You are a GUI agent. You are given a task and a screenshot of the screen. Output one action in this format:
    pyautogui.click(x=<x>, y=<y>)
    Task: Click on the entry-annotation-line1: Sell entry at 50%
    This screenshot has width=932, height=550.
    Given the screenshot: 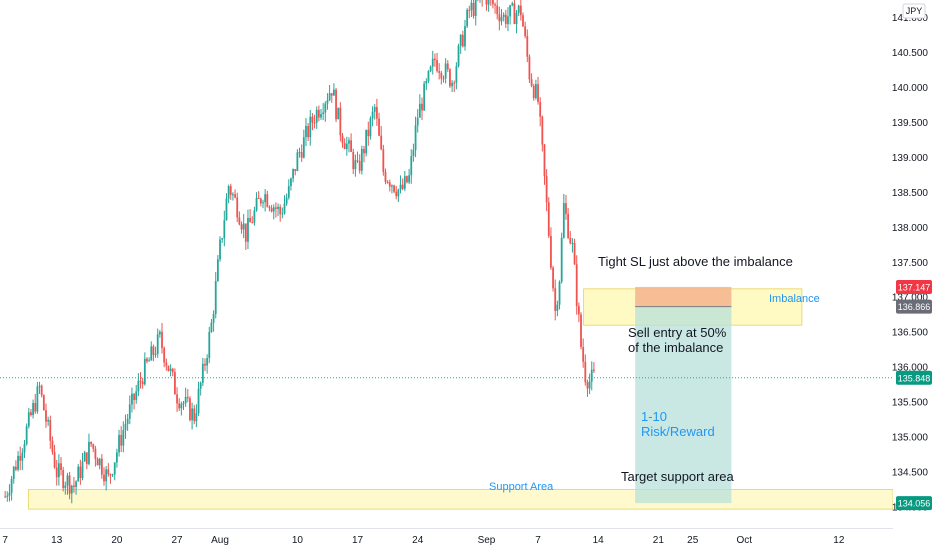 What is the action you would take?
    pyautogui.click(x=677, y=332)
    